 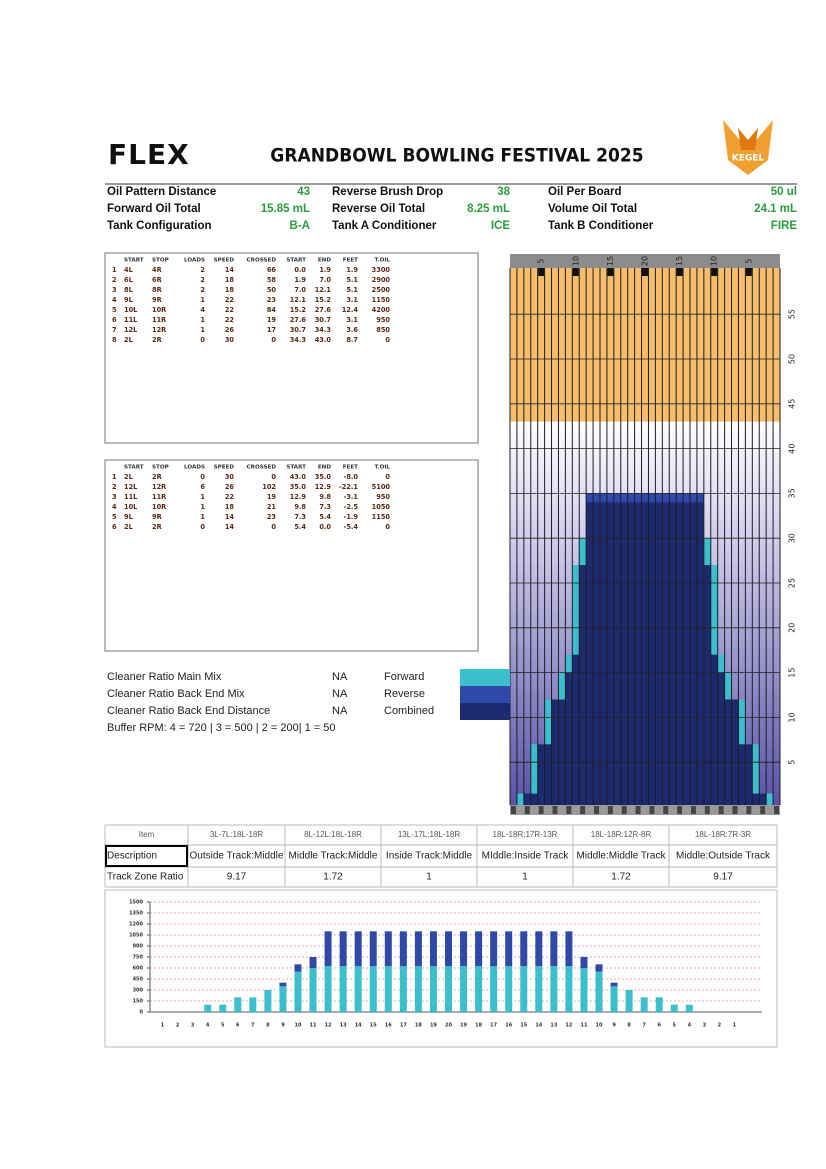 What do you see at coordinates (404, 677) in the screenshot?
I see `legend-label: Forward` at bounding box center [404, 677].